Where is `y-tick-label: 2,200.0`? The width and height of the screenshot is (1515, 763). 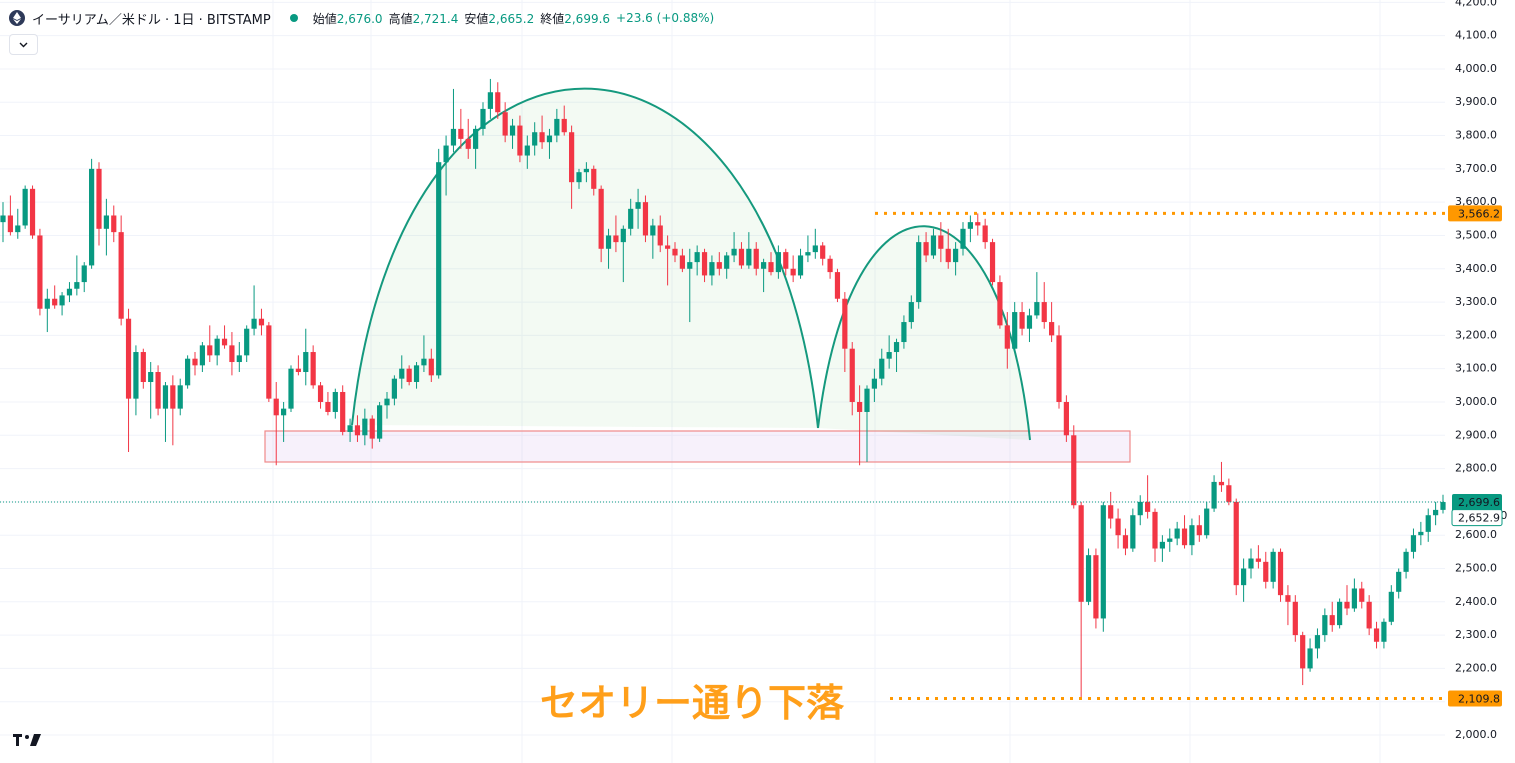
y-tick-label: 2,200.0 is located at coordinates (1476, 667).